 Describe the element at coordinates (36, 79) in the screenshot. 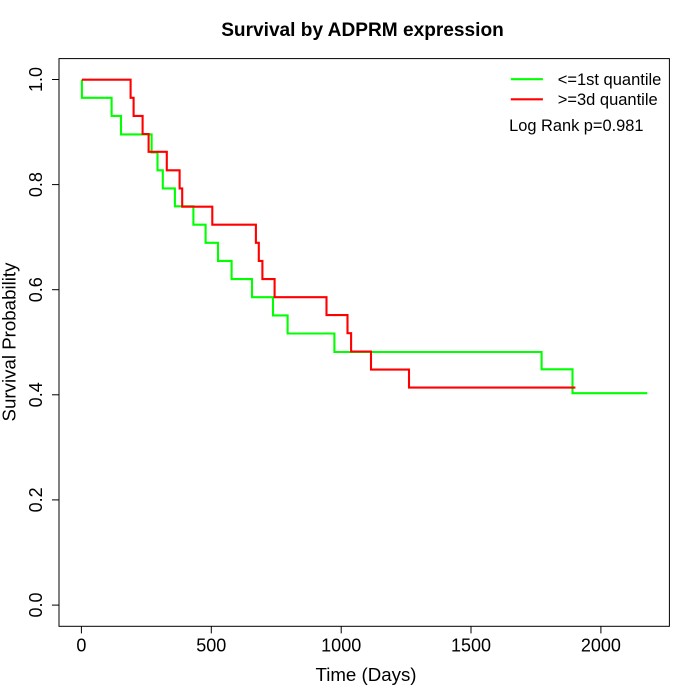

I see `svg-text: 1.0` at that location.